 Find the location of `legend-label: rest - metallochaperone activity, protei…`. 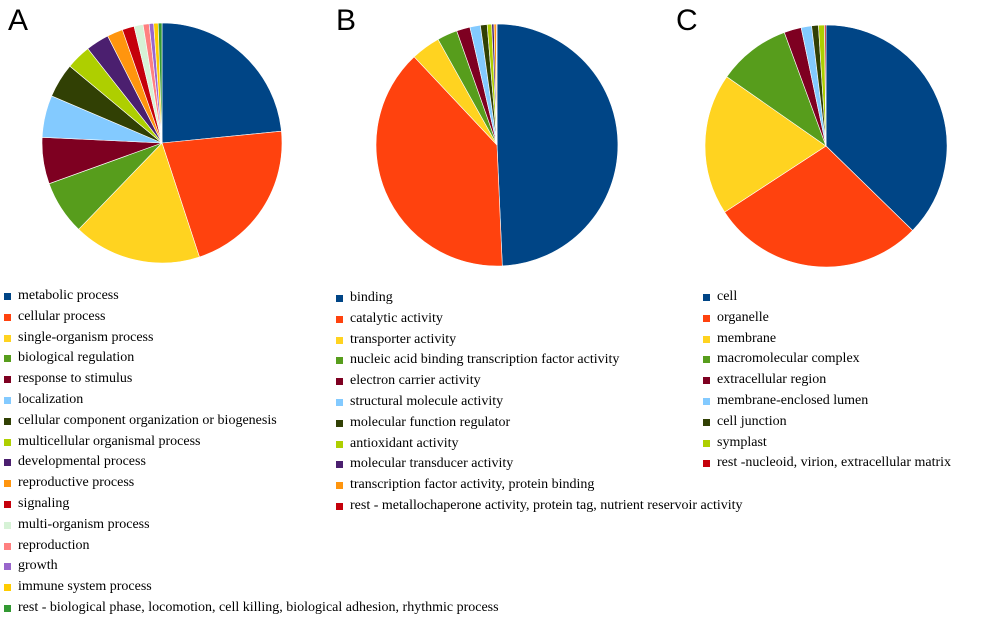

legend-label: rest - metallochaperone activity, protei… is located at coordinates (546, 505).